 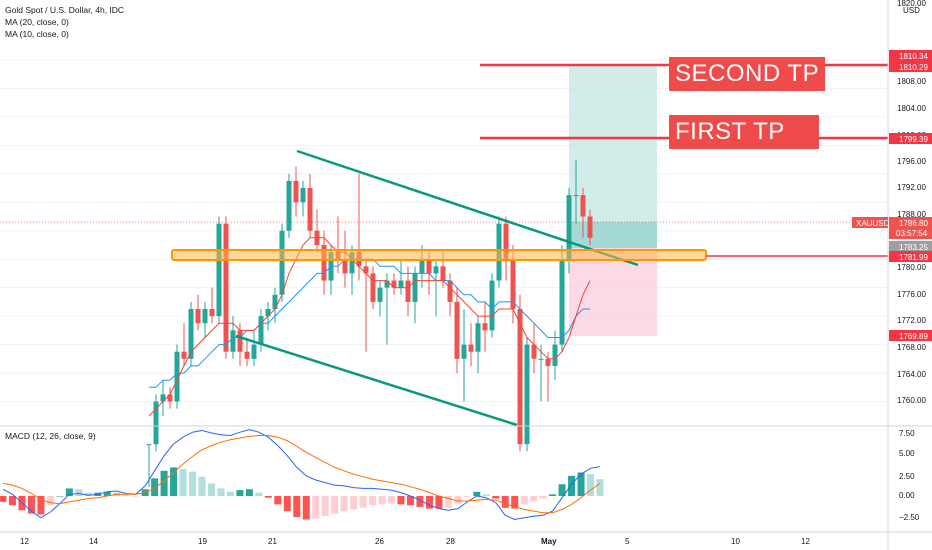 I want to click on first-tp-tag: 1799.39, so click(x=913, y=139).